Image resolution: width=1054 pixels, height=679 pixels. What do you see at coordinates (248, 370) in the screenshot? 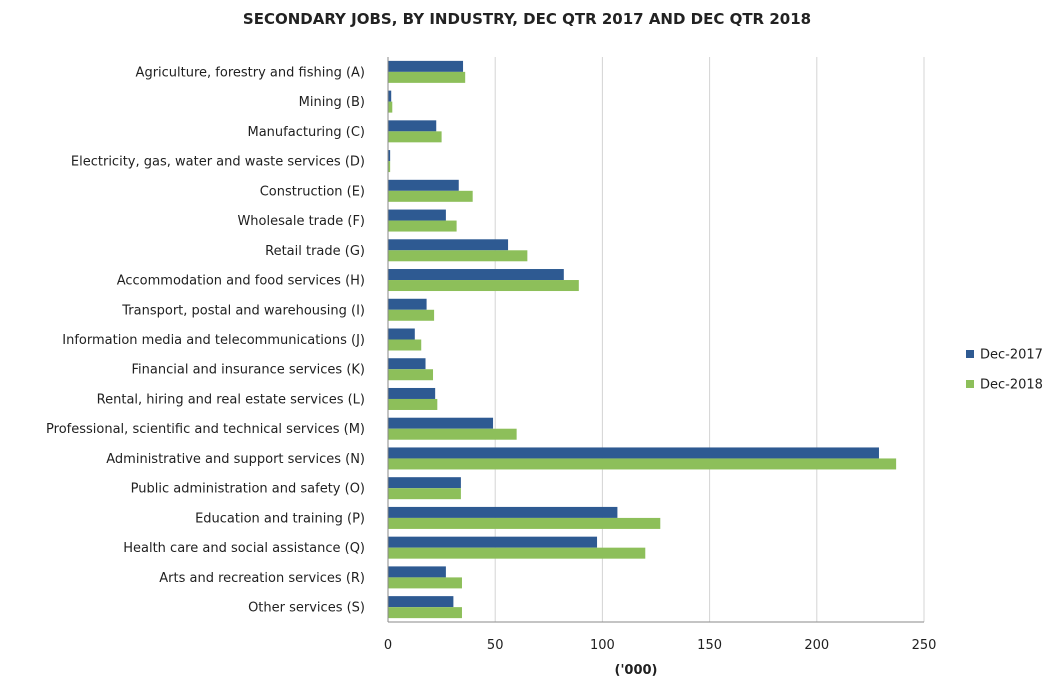
I see `category-label: Financial and insurance services (K)` at bounding box center [248, 370].